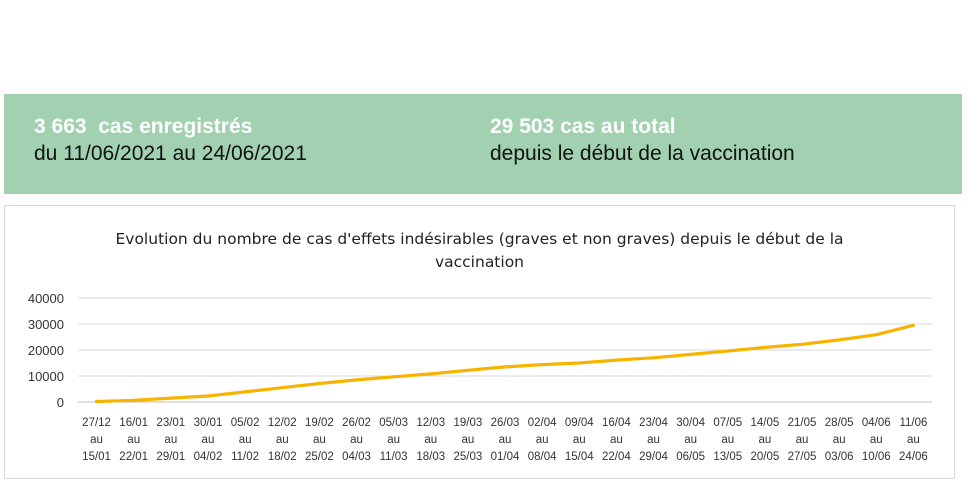 The width and height of the screenshot is (968, 486). What do you see at coordinates (727, 457) in the screenshot?
I see `x-tick-label: 13/05` at bounding box center [727, 457].